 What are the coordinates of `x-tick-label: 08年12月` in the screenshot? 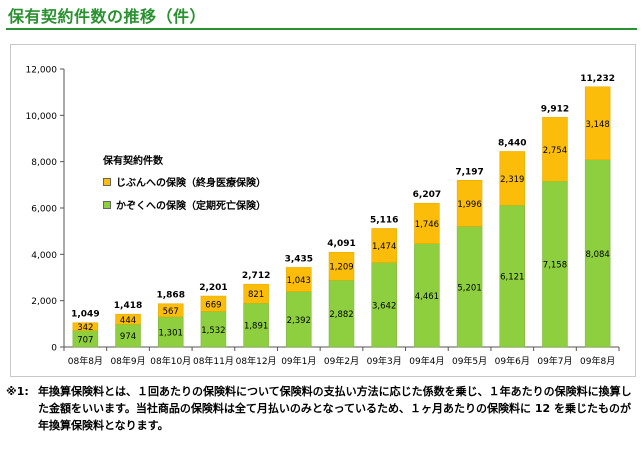 It's located at (256, 361).